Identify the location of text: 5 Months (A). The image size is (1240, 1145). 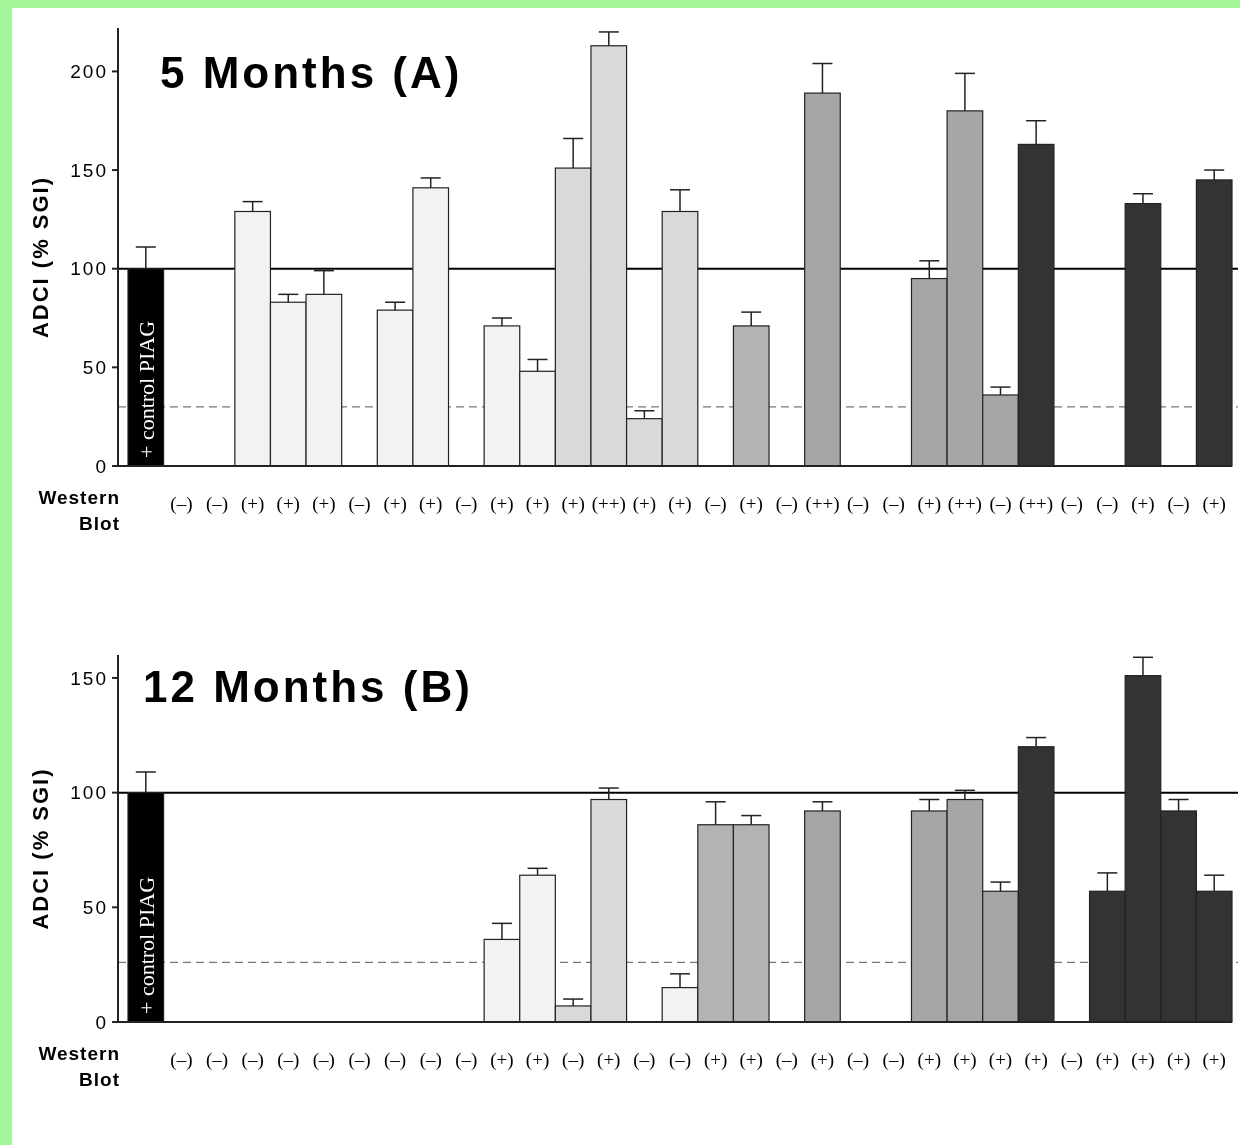
(311, 72).